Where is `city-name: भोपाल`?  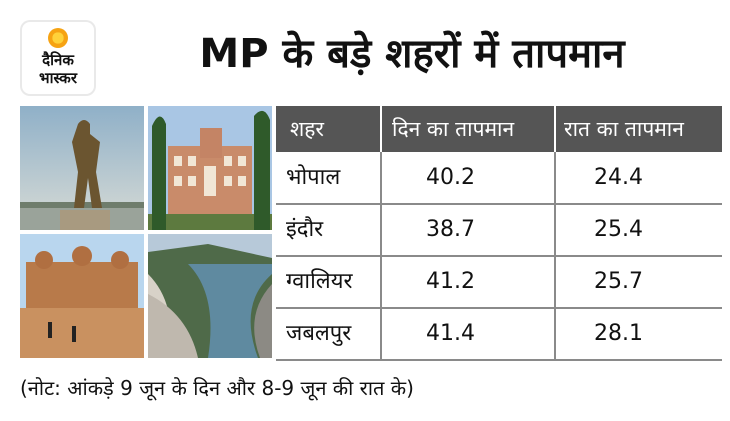
city-name: भोपाल is located at coordinates (313, 177).